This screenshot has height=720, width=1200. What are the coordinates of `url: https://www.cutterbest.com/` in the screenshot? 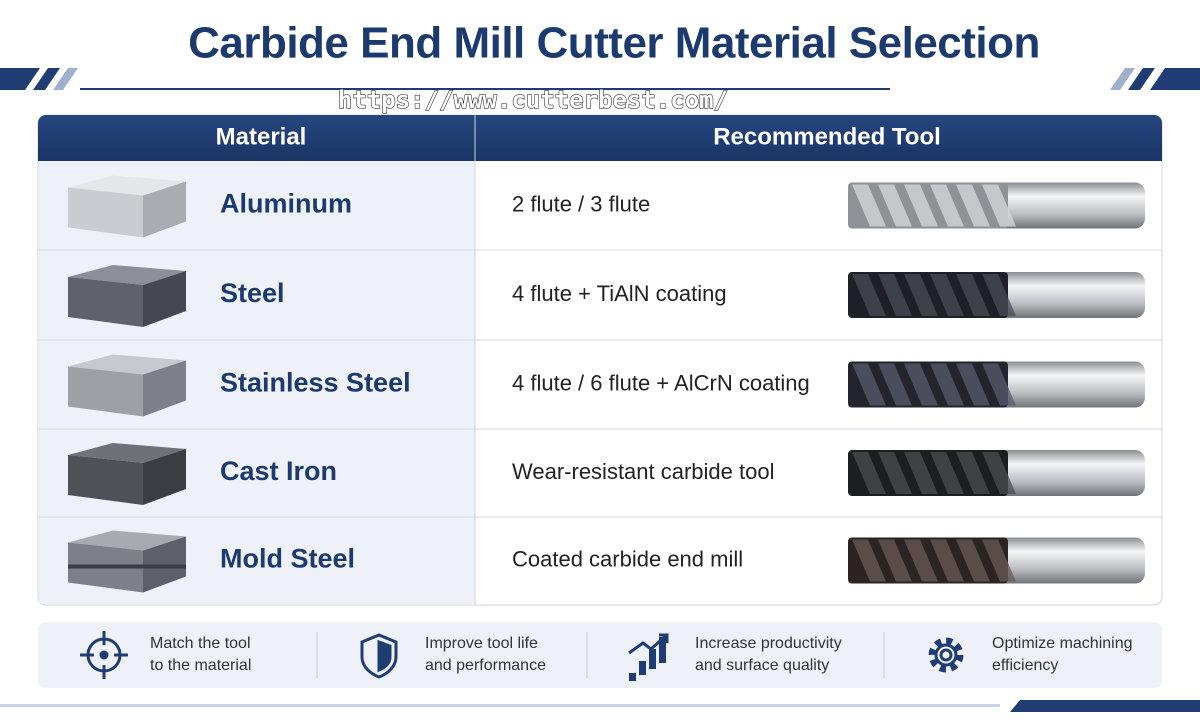 It's located at (533, 100).